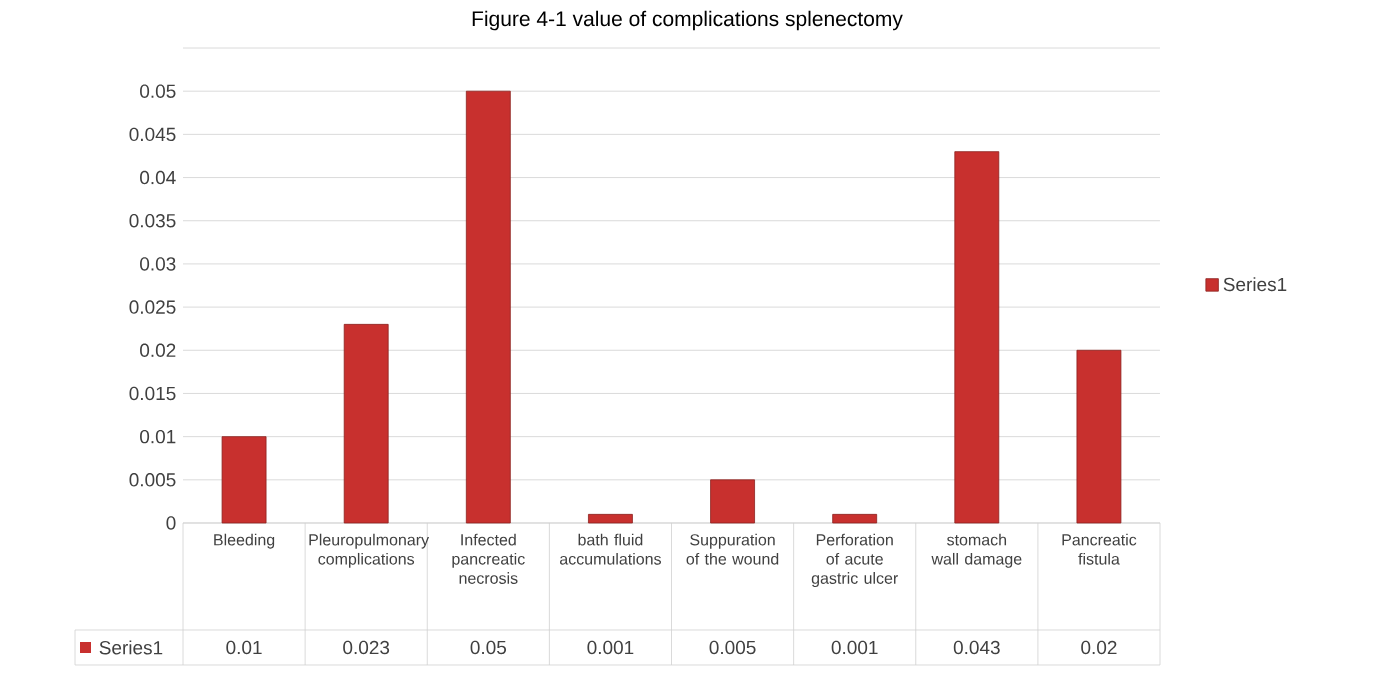 This screenshot has height=697, width=1374. What do you see at coordinates (152, 307) in the screenshot?
I see `y-tick-label: 0.025` at bounding box center [152, 307].